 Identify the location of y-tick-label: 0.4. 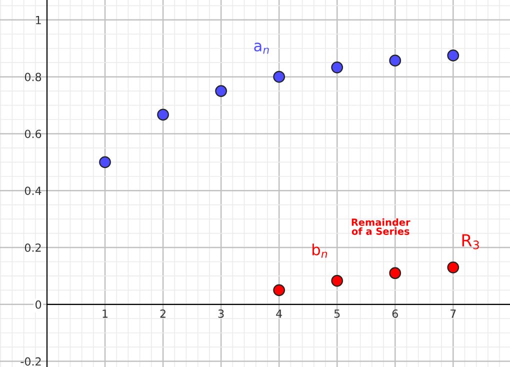
(33, 190).